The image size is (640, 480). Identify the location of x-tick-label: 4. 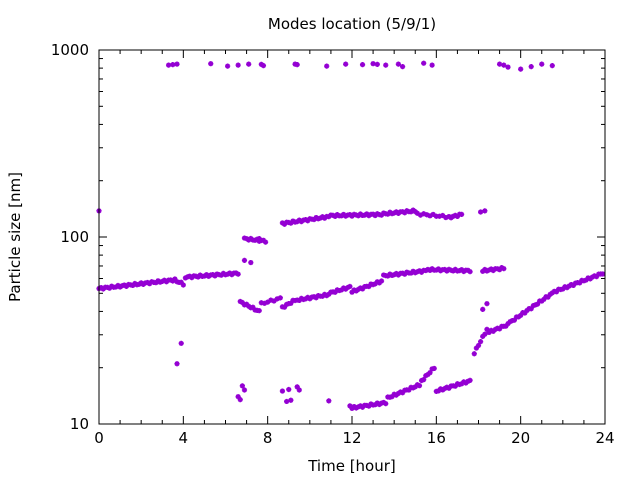
(184, 438).